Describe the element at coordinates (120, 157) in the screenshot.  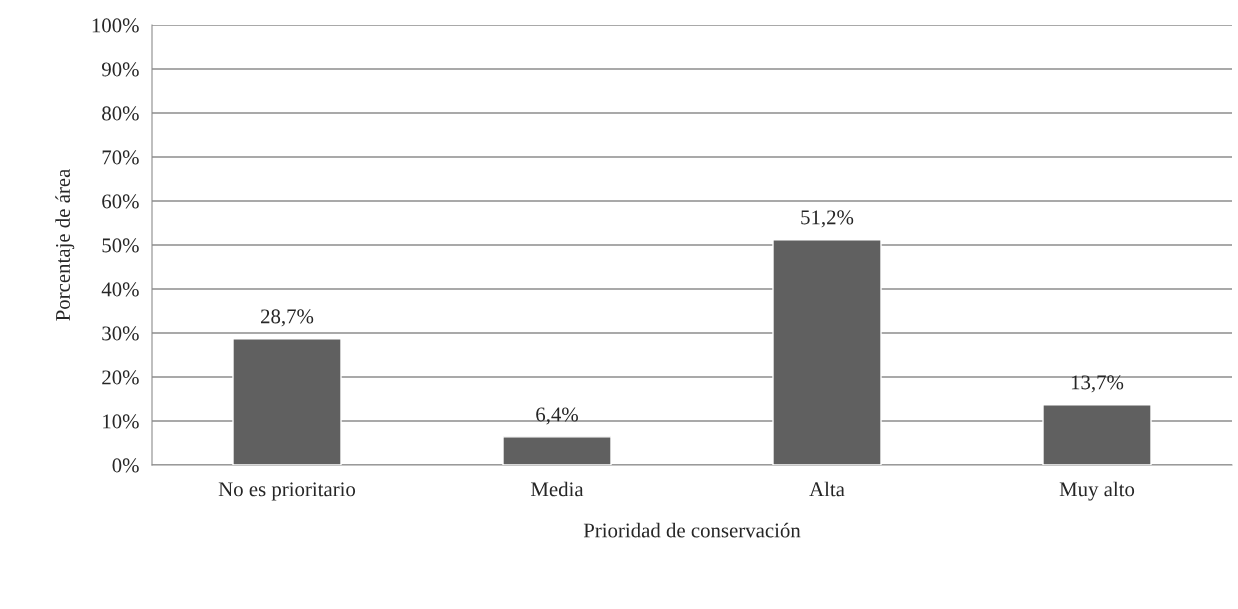
I see `y-tick-label: 70%` at that location.